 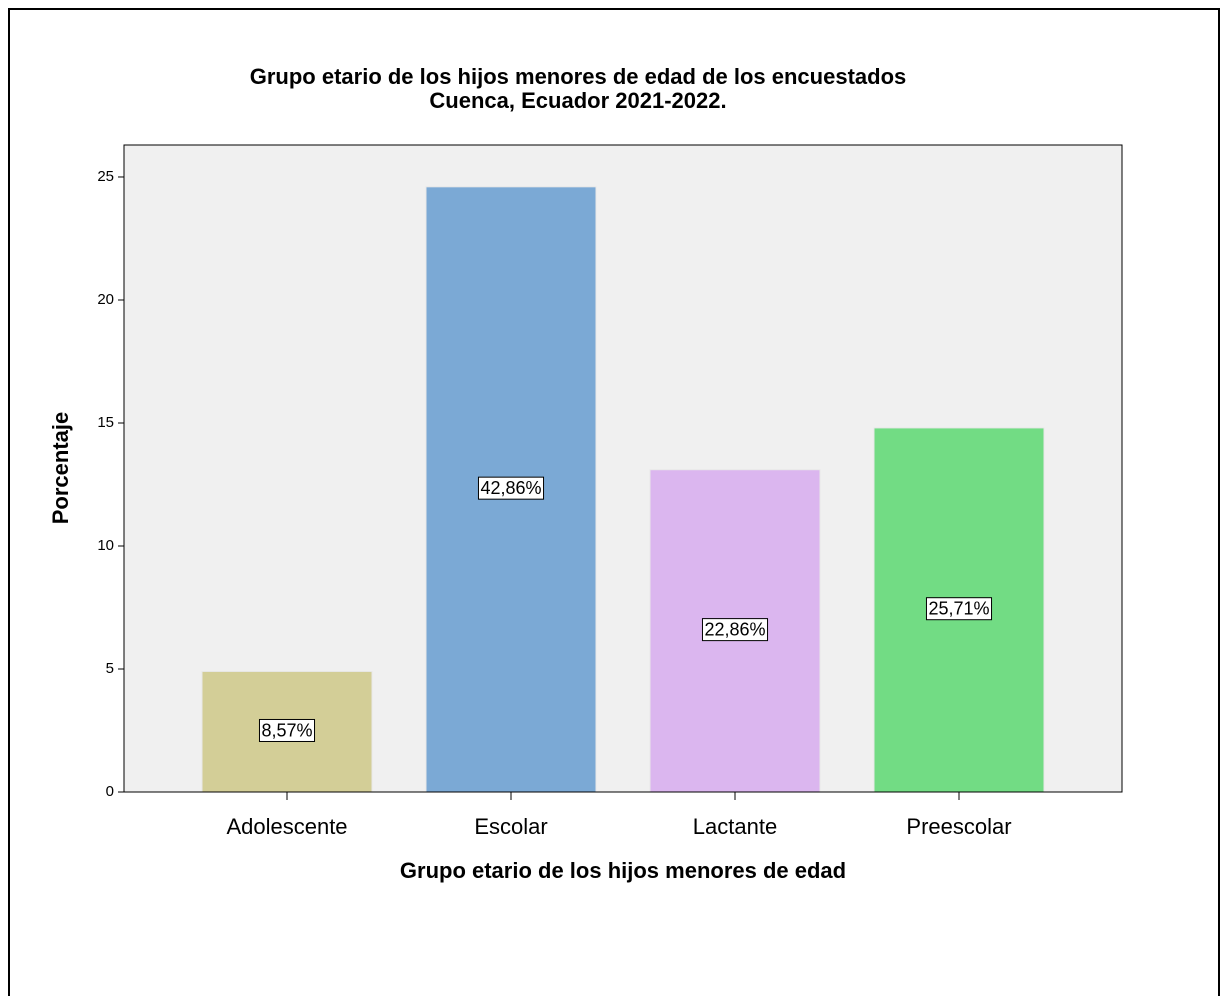 What do you see at coordinates (105, 545) in the screenshot?
I see `y-tick-label: 10` at bounding box center [105, 545].